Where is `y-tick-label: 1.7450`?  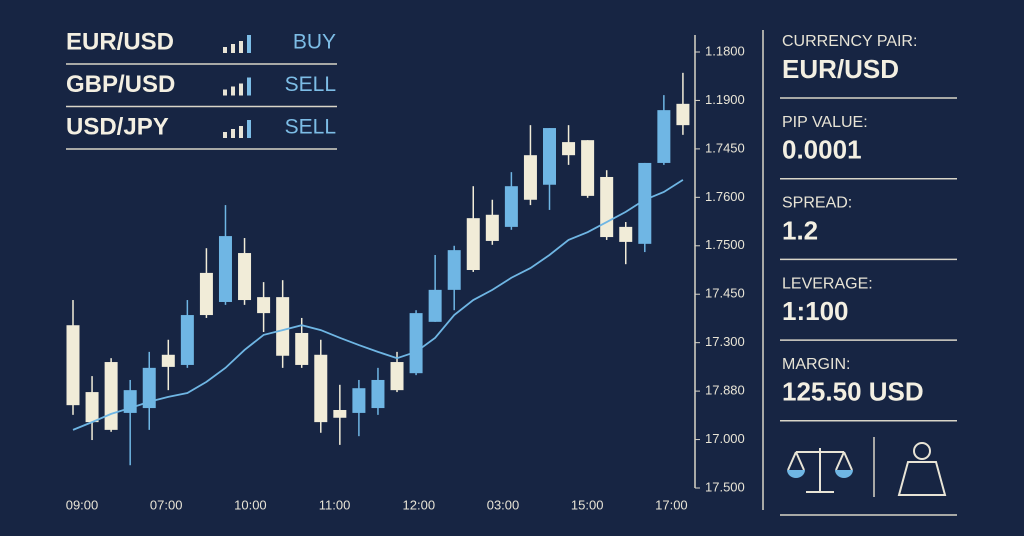 y-tick-label: 1.7450 is located at coordinates (725, 147).